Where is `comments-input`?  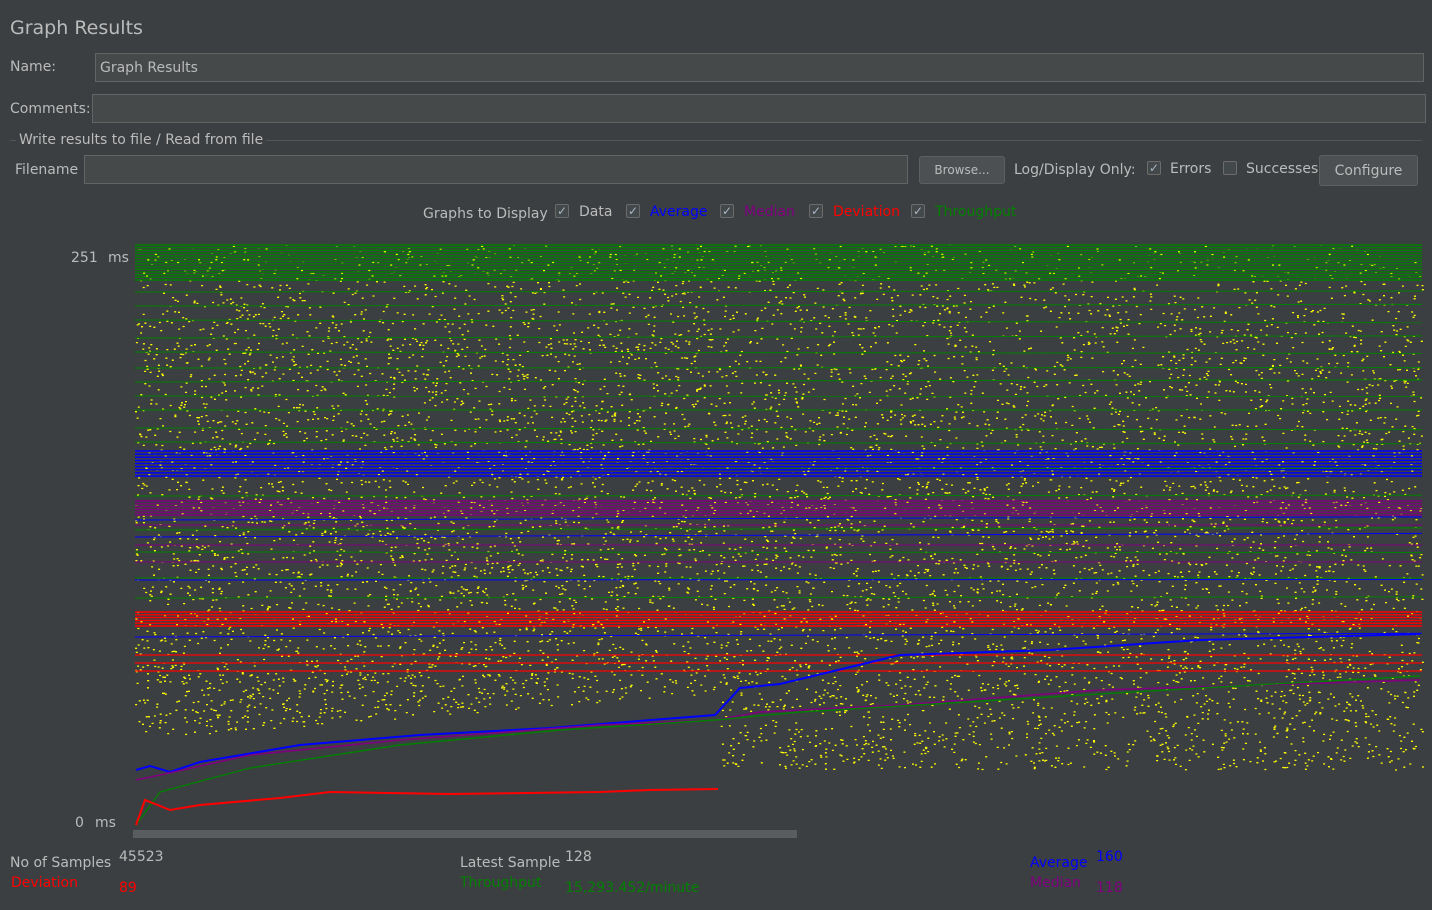
comments-input is located at coordinates (759, 108).